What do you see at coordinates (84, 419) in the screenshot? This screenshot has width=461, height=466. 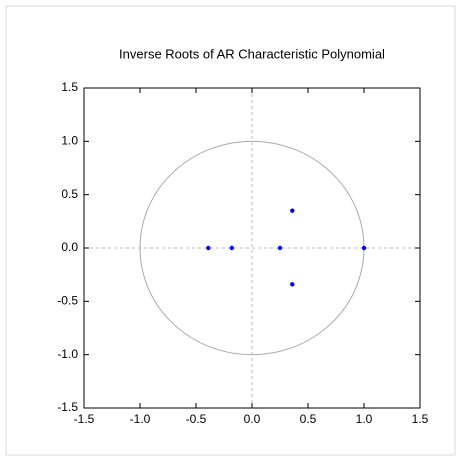 I see `x-tick-label: -1.5` at bounding box center [84, 419].